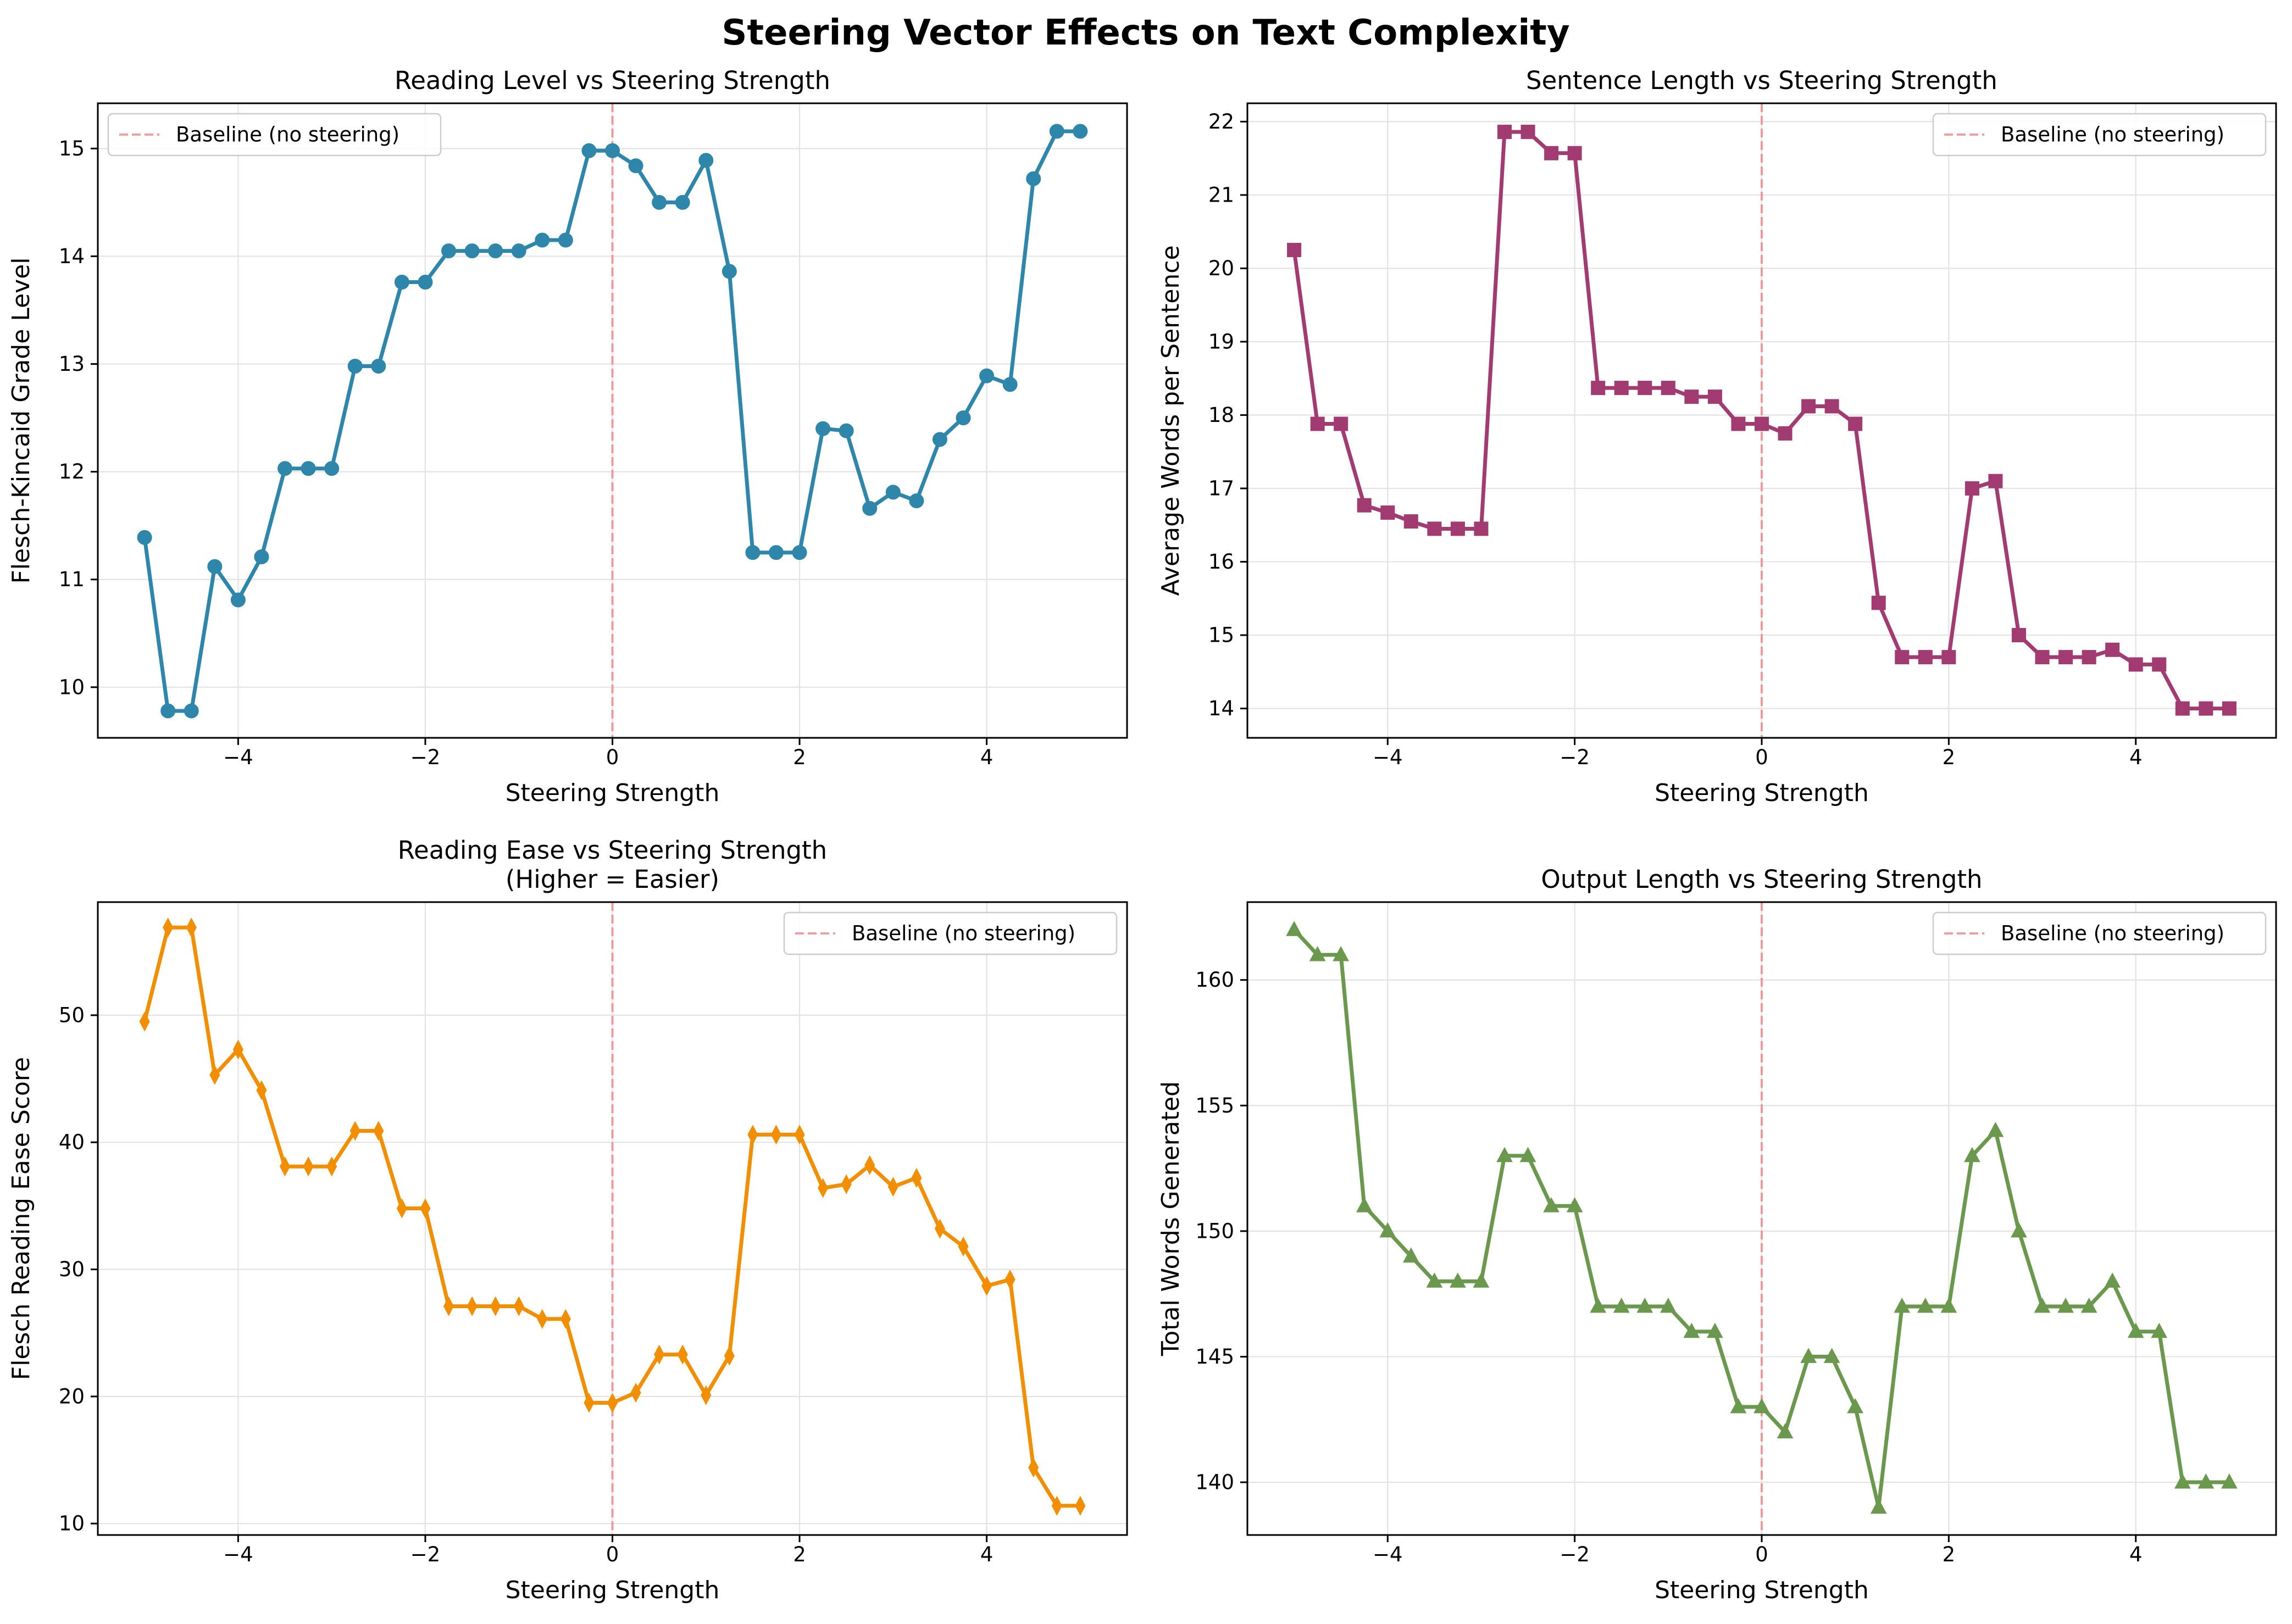 This screenshot has width=2292, height=1624. I want to click on legend-box, so click(2099, 135).